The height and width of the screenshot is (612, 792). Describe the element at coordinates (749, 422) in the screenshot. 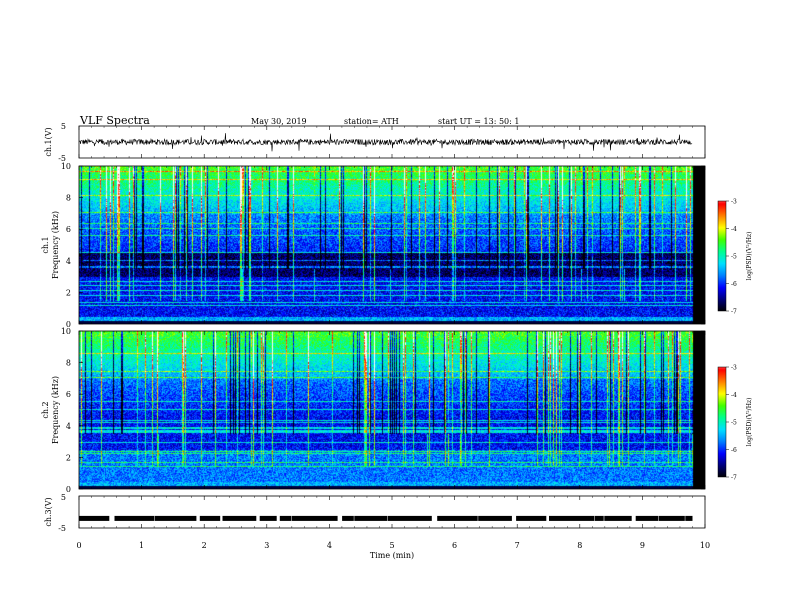

I see `ch2-colorbar-label: log(PSD)(V²/Hz)` at that location.